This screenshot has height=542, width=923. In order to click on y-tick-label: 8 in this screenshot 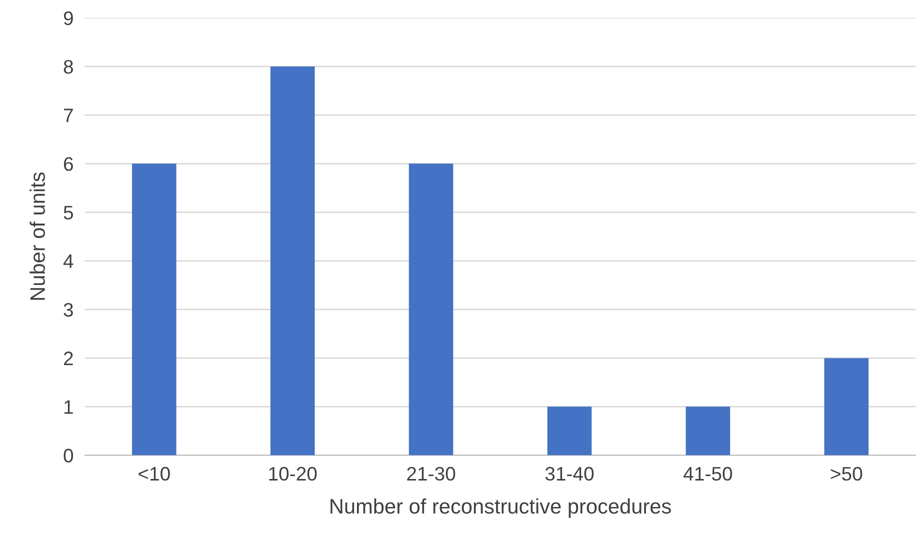, I will do `click(68, 67)`.